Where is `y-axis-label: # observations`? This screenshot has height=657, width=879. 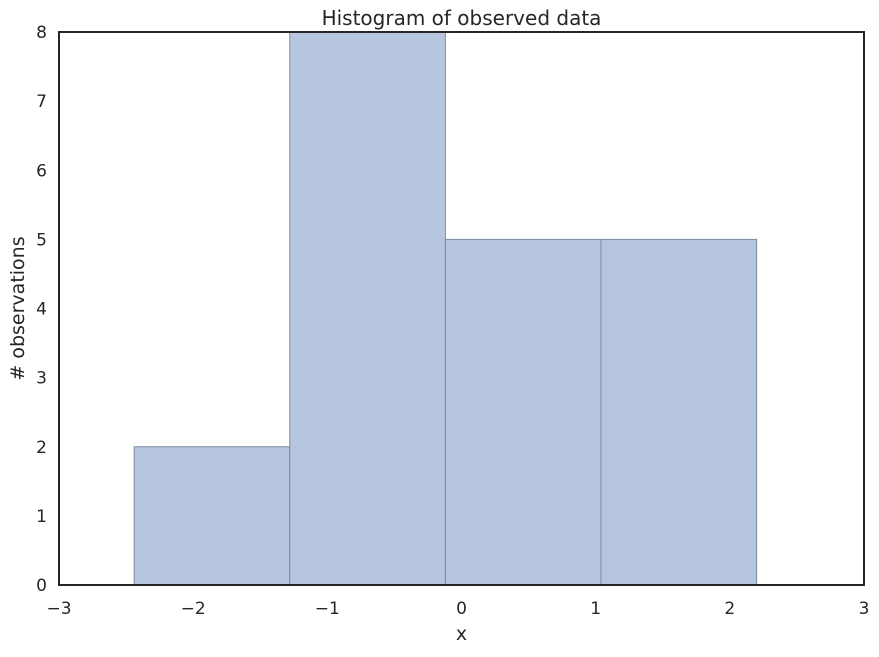 y-axis-label: # observations is located at coordinates (18, 308).